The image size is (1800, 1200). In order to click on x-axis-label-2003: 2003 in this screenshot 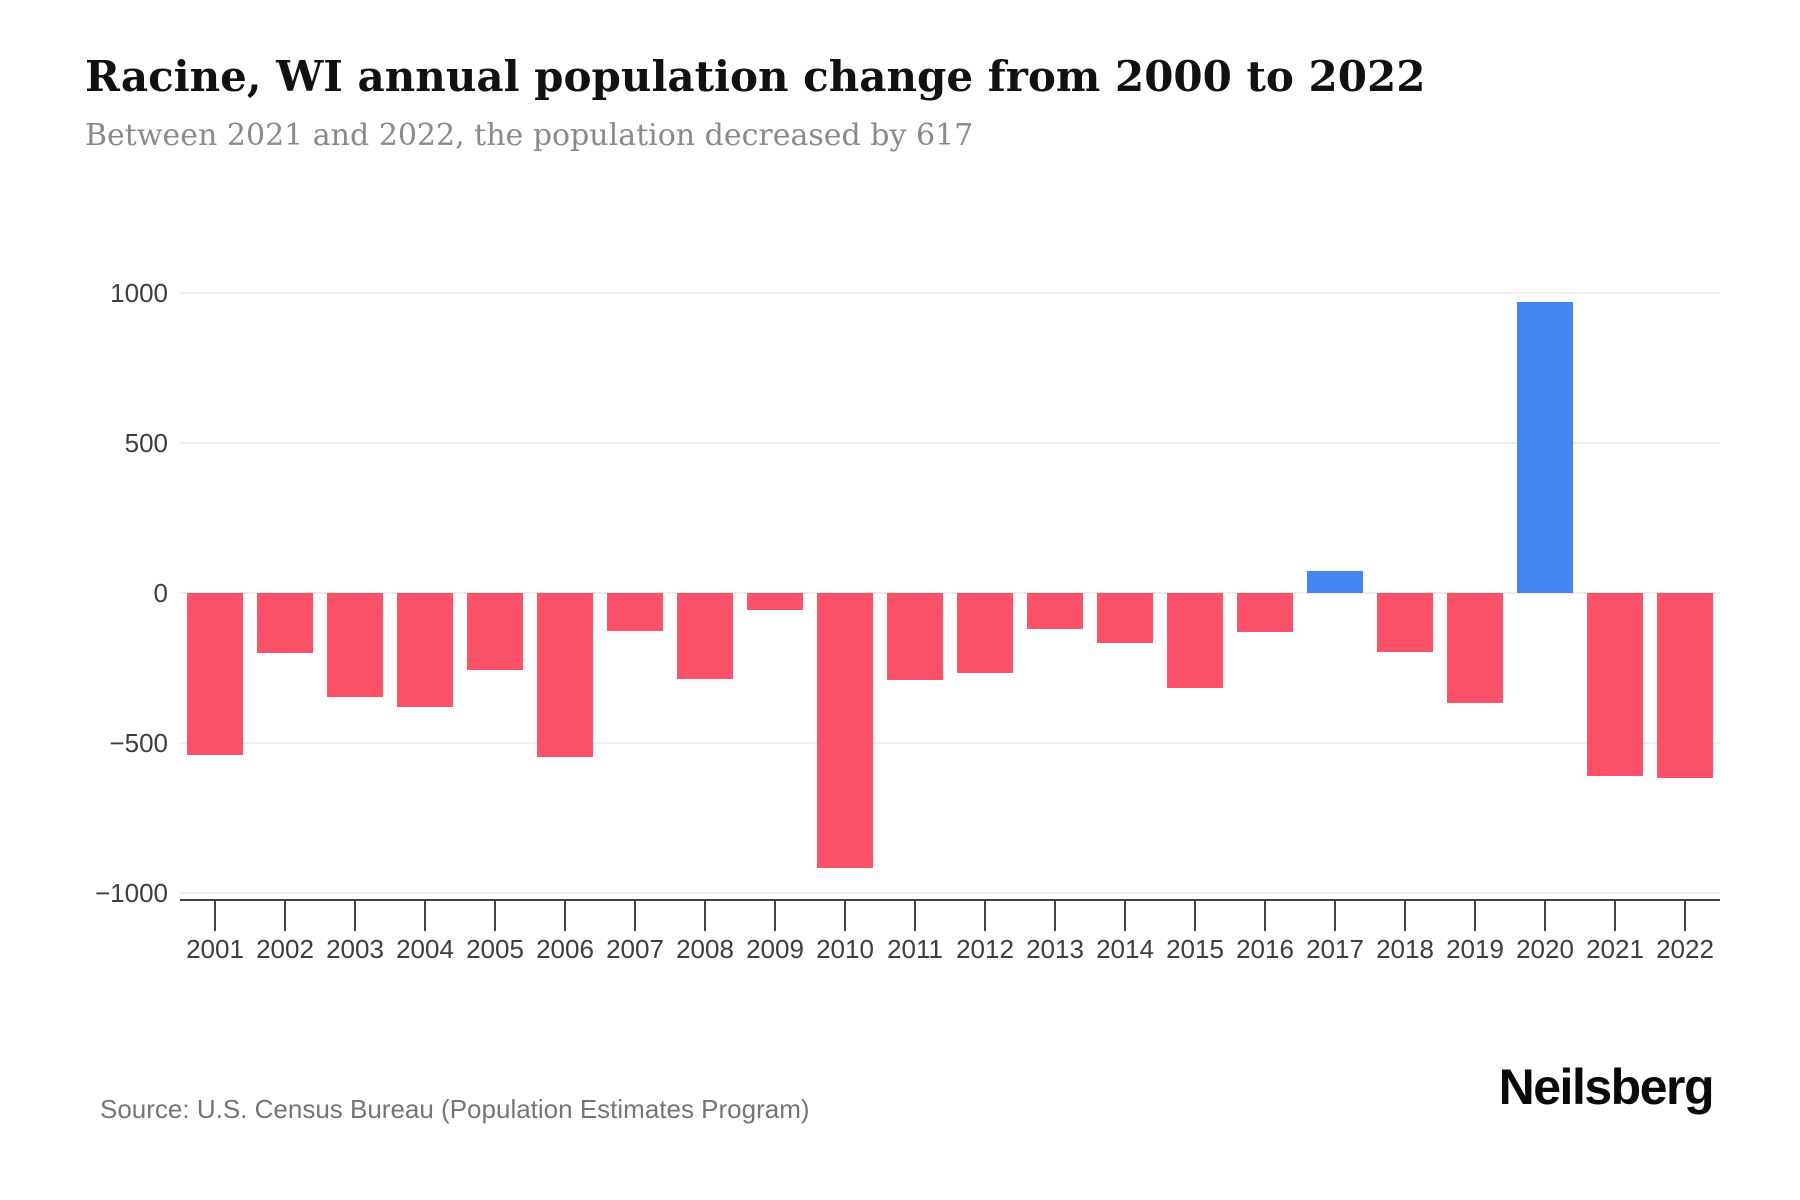, I will do `click(355, 949)`.